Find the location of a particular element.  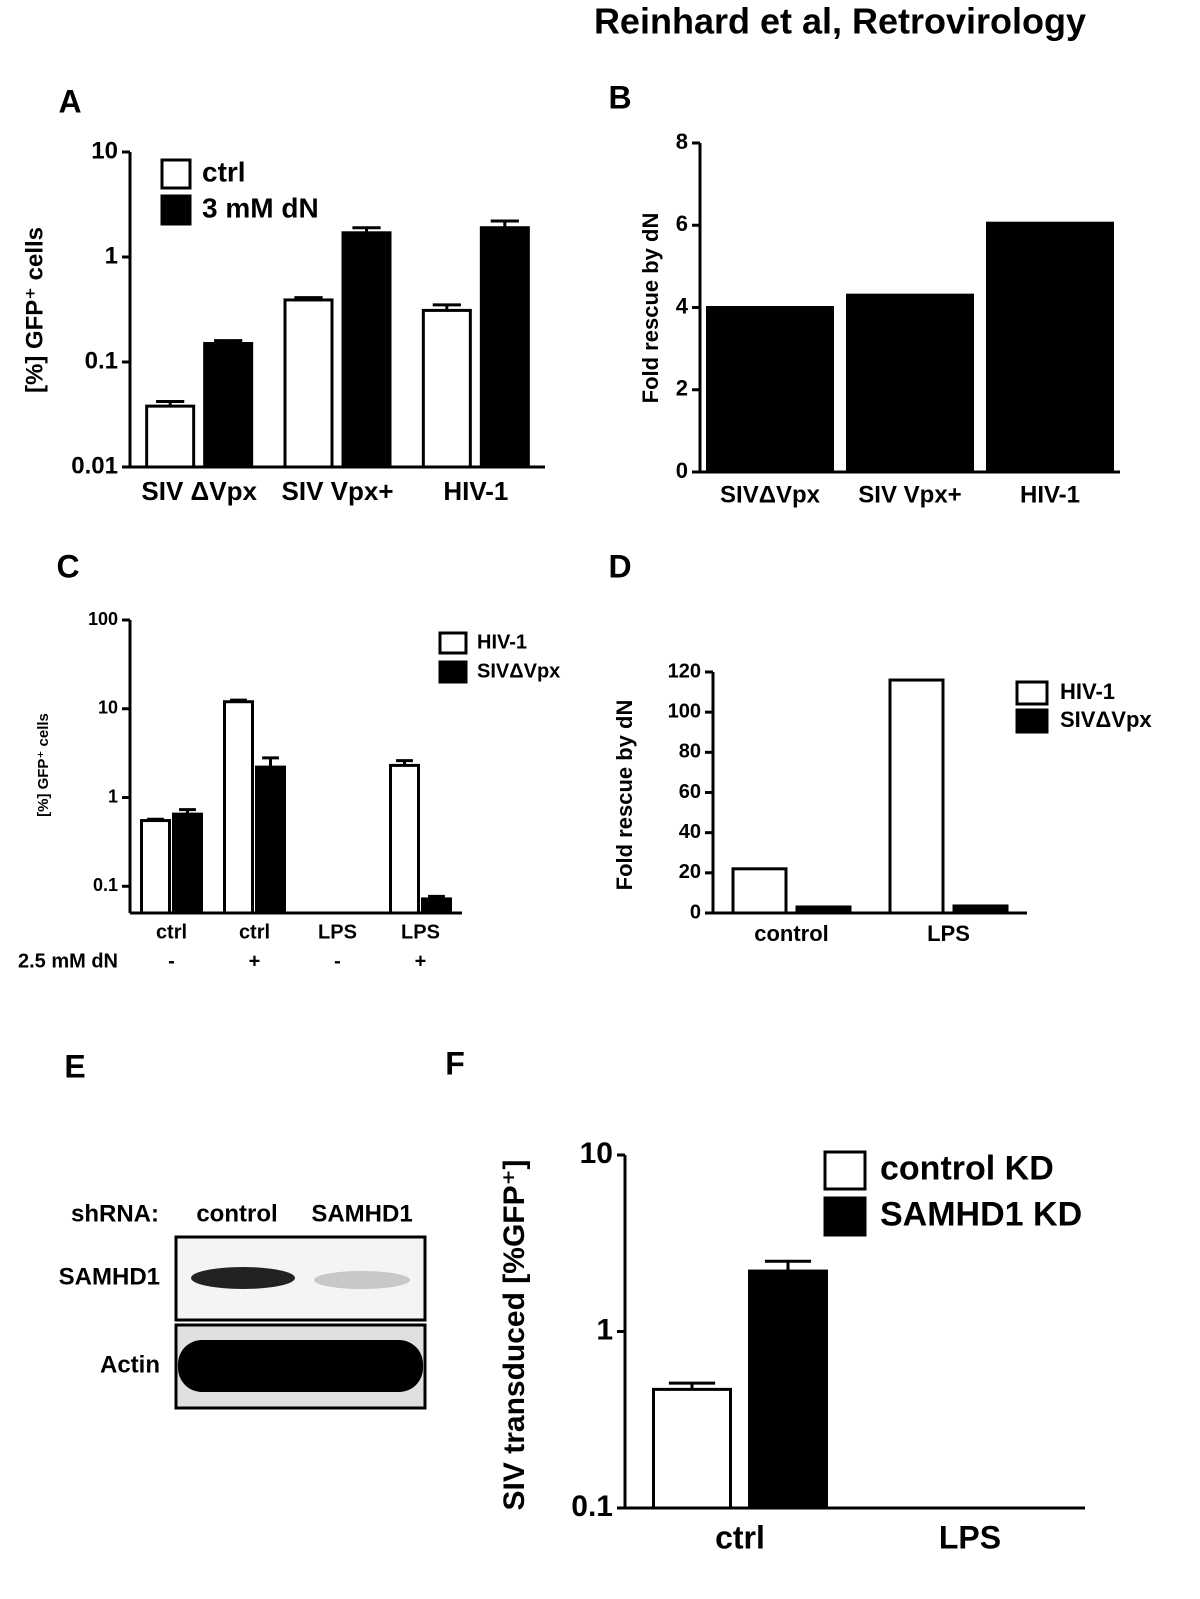

legend-label: SAMHD1 KD is located at coordinates (981, 1214).